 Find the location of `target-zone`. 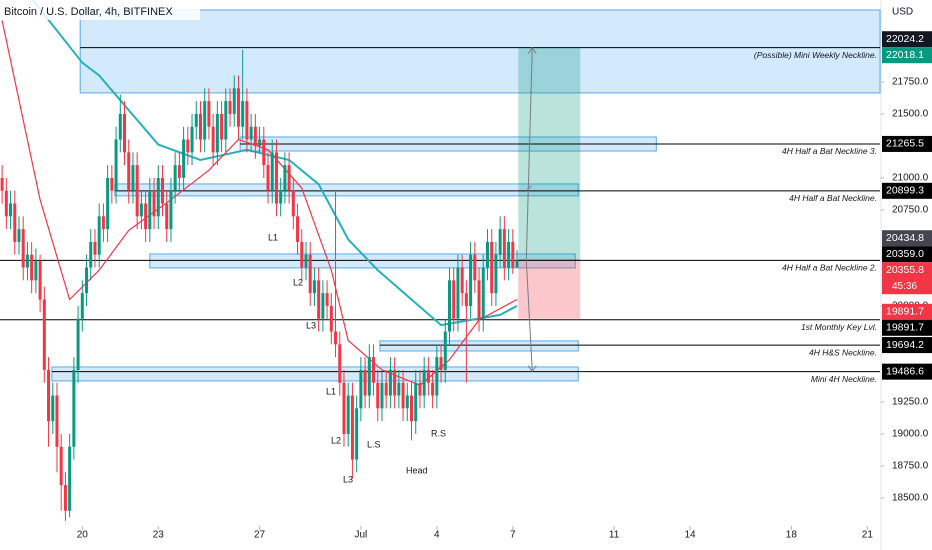

target-zone is located at coordinates (549, 153).